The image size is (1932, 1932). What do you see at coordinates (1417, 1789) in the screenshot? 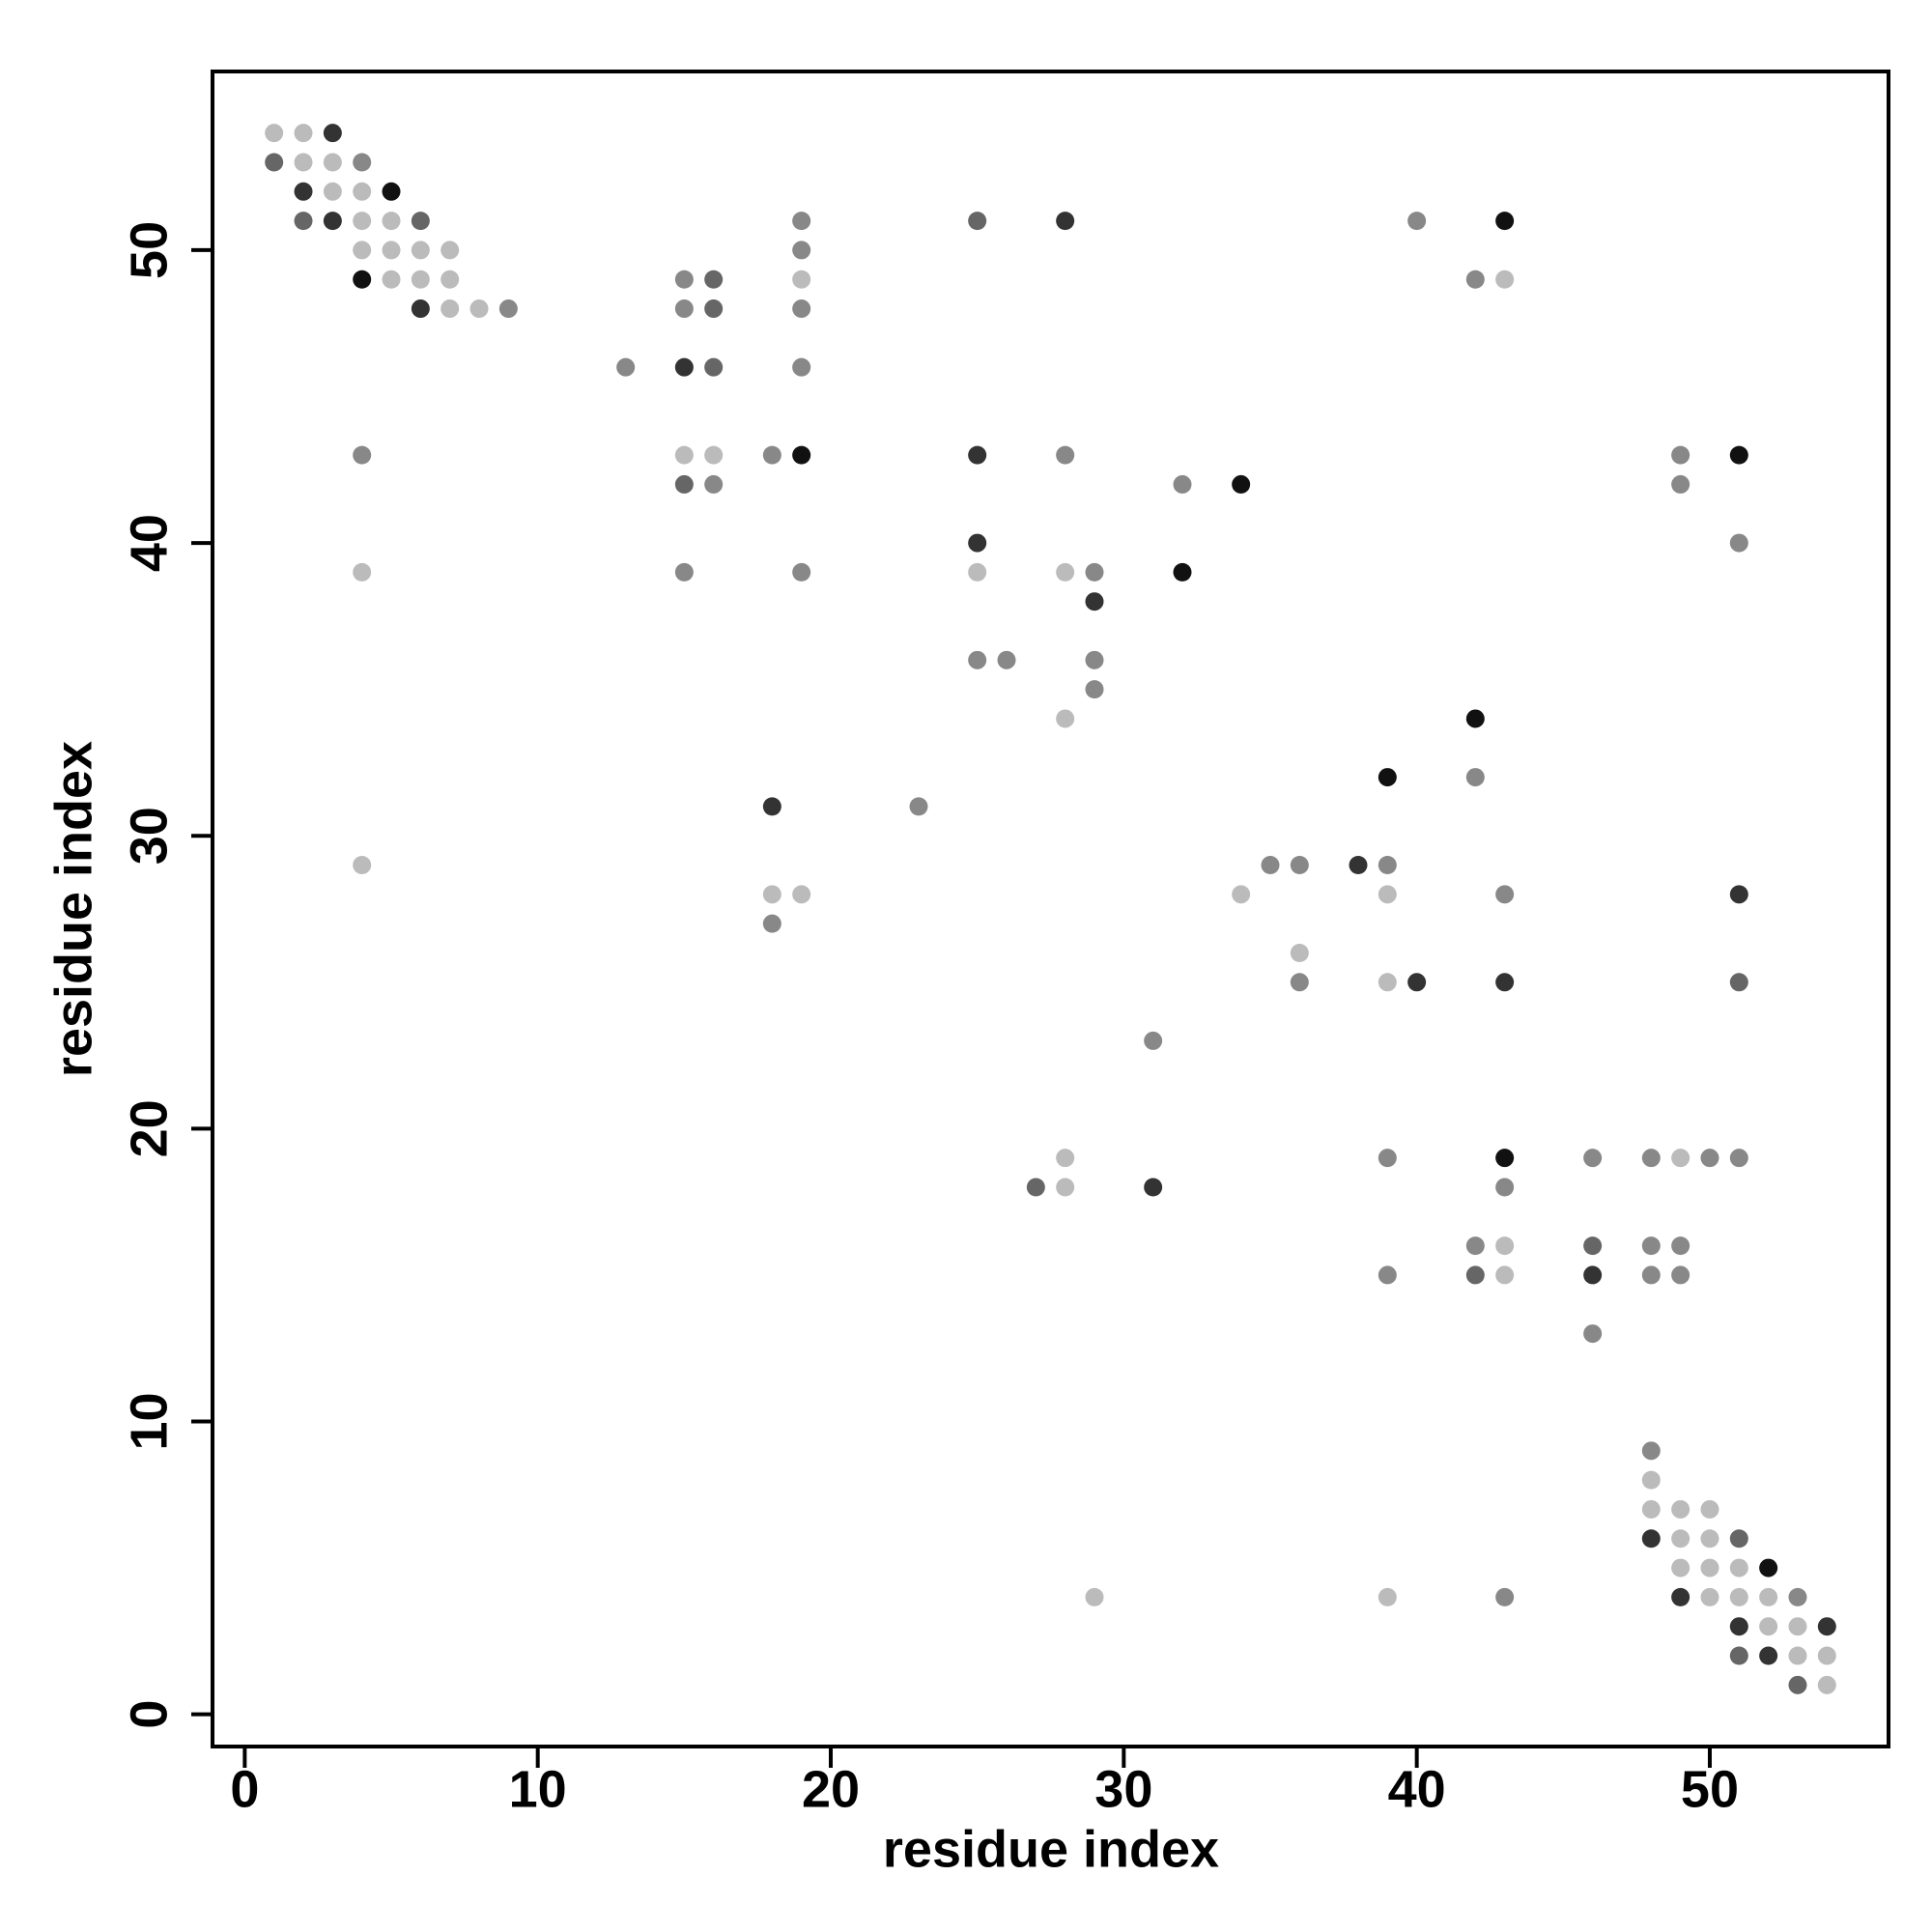
I see `x-tick-label: 40` at bounding box center [1417, 1789].